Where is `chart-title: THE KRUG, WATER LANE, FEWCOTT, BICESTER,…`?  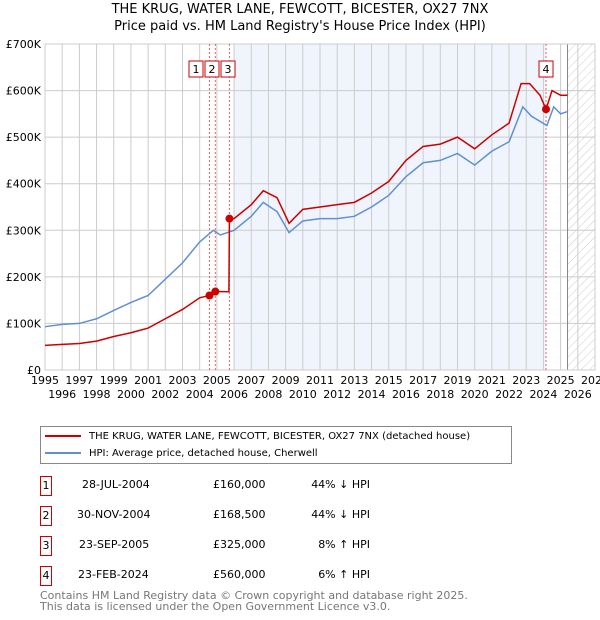
chart-title: THE KRUG, WATER LANE, FEWCOTT, BICESTER,… is located at coordinates (300, 9).